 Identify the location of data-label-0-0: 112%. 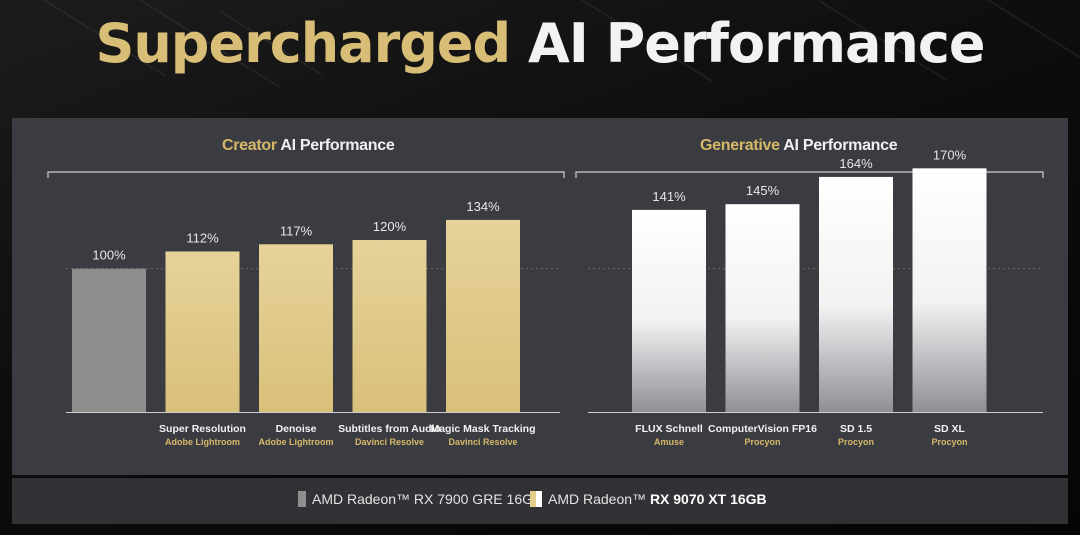
(202, 237).